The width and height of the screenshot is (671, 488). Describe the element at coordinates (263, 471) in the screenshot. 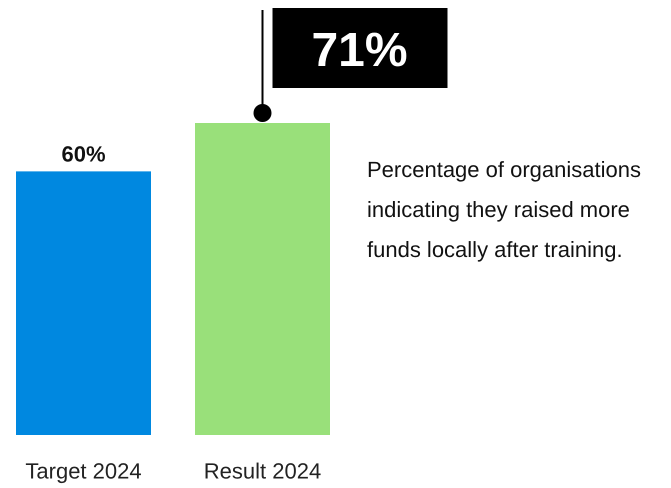

I see `x-tick-label: Result 2024` at that location.